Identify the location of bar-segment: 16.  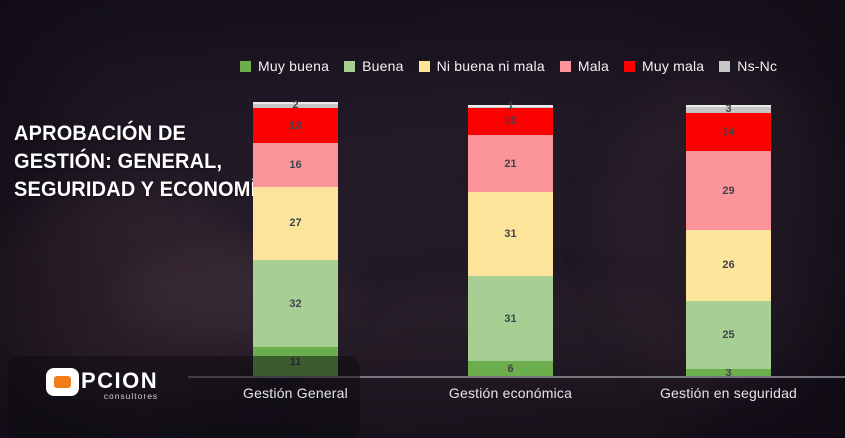
(295, 165).